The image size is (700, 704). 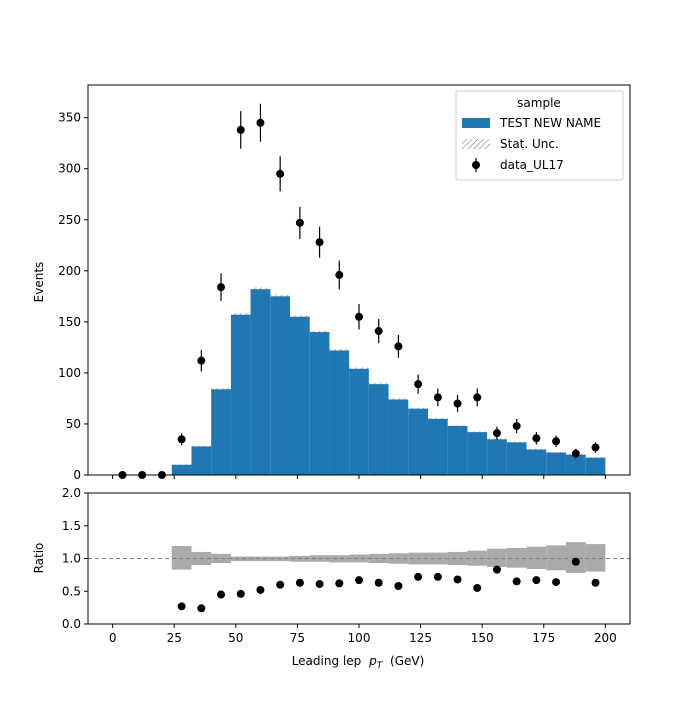 I want to click on x-axis-label: Leading lep pT (GeV), so click(x=358, y=662).